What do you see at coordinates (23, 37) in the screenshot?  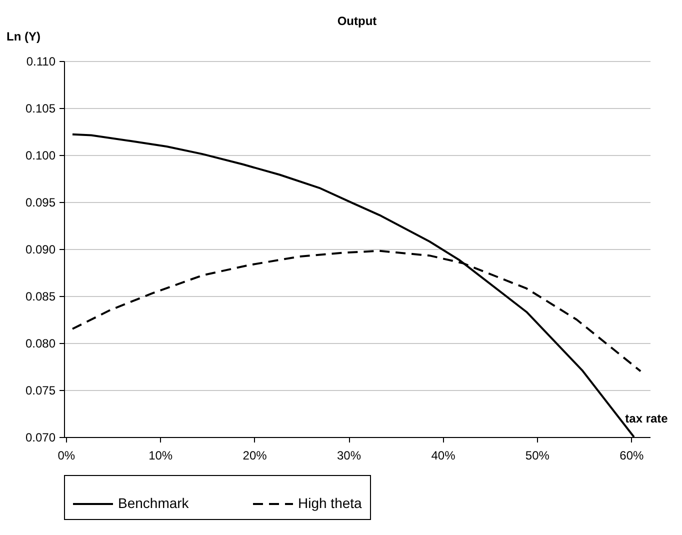 I see `y-axis-title: Ln (Y)` at bounding box center [23, 37].